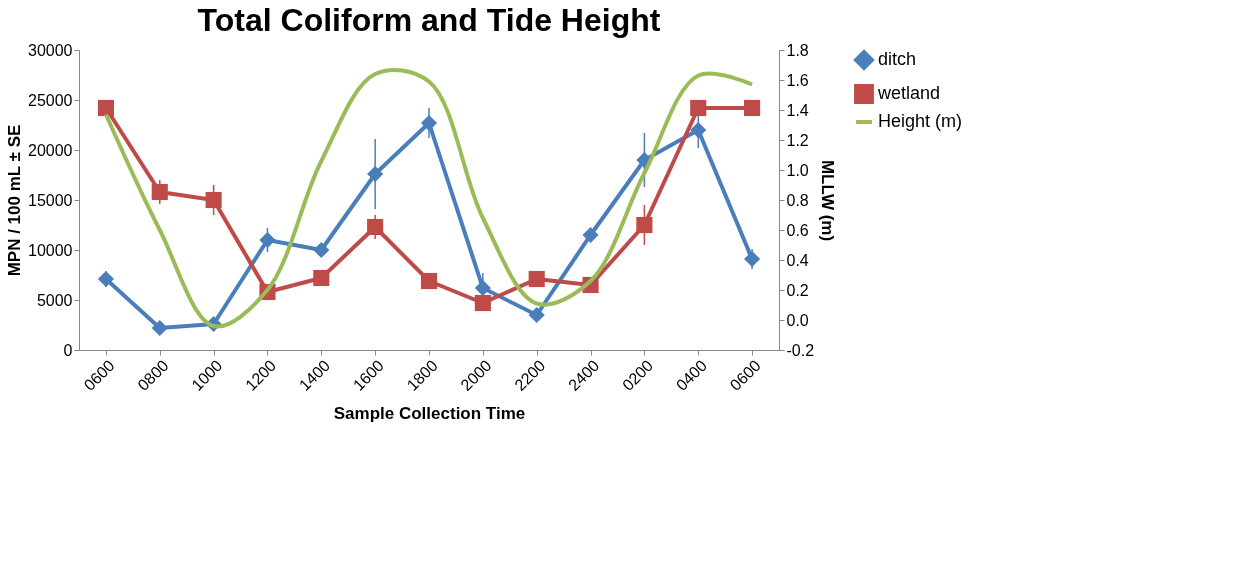  What do you see at coordinates (920, 121) in the screenshot?
I see `legend-label: Height (m)` at bounding box center [920, 121].